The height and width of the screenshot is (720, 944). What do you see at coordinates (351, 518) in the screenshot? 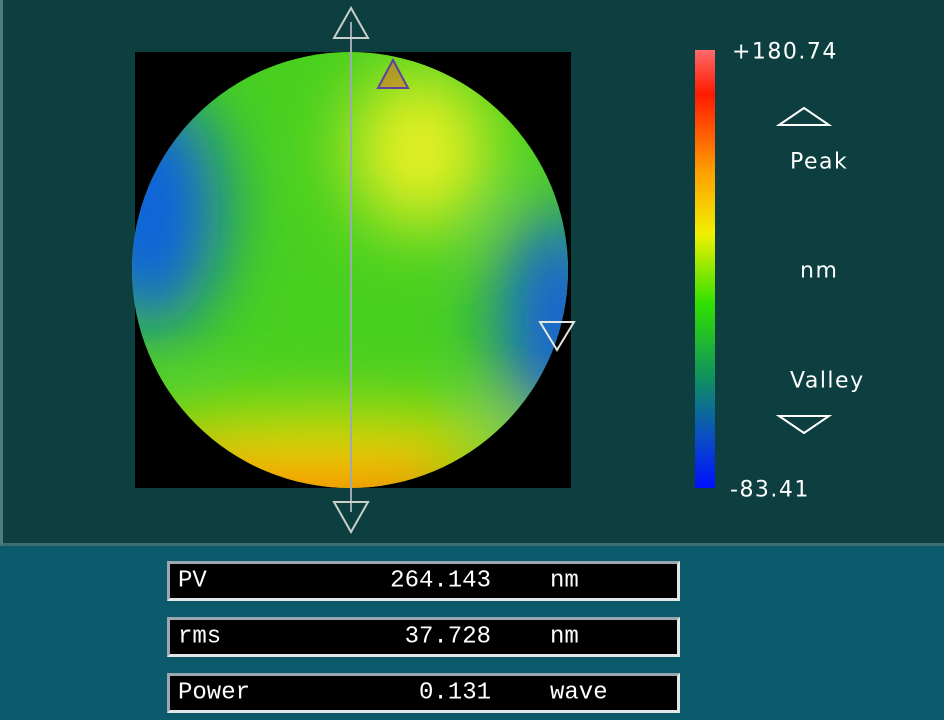
I see `cursor-bottom` at bounding box center [351, 518].